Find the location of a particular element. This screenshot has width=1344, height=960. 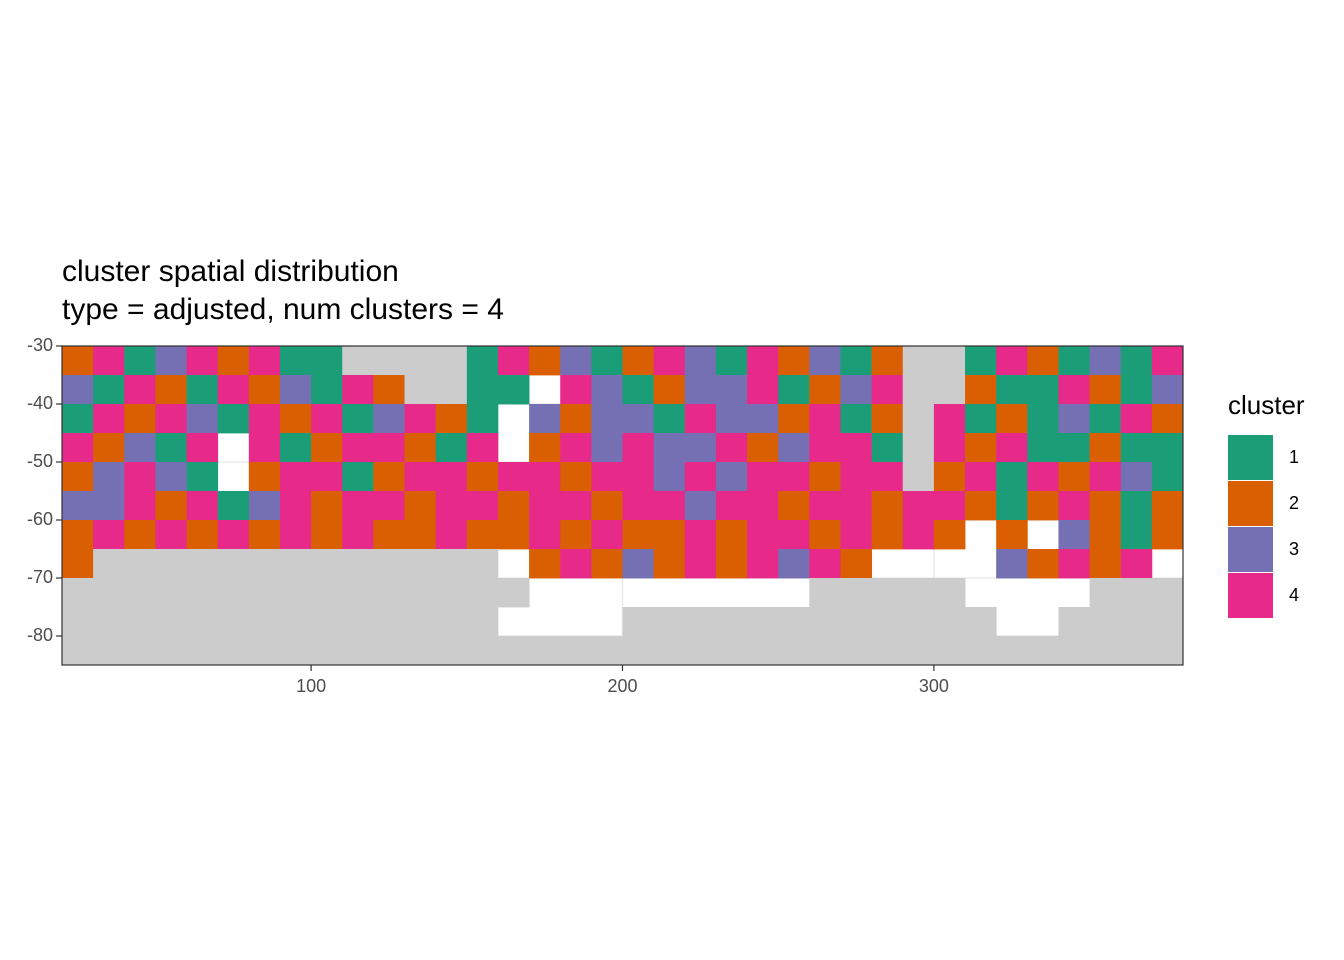

y-tick-label: -50 is located at coordinates (40, 461).